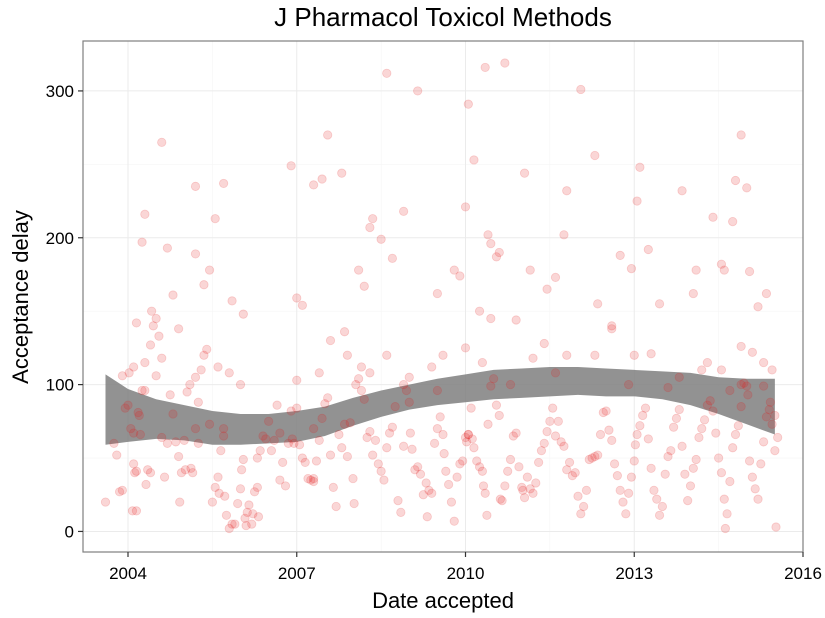 The height and width of the screenshot is (618, 825). Describe the element at coordinates (466, 573) in the screenshot. I see `x-tick-label: 2010` at that location.